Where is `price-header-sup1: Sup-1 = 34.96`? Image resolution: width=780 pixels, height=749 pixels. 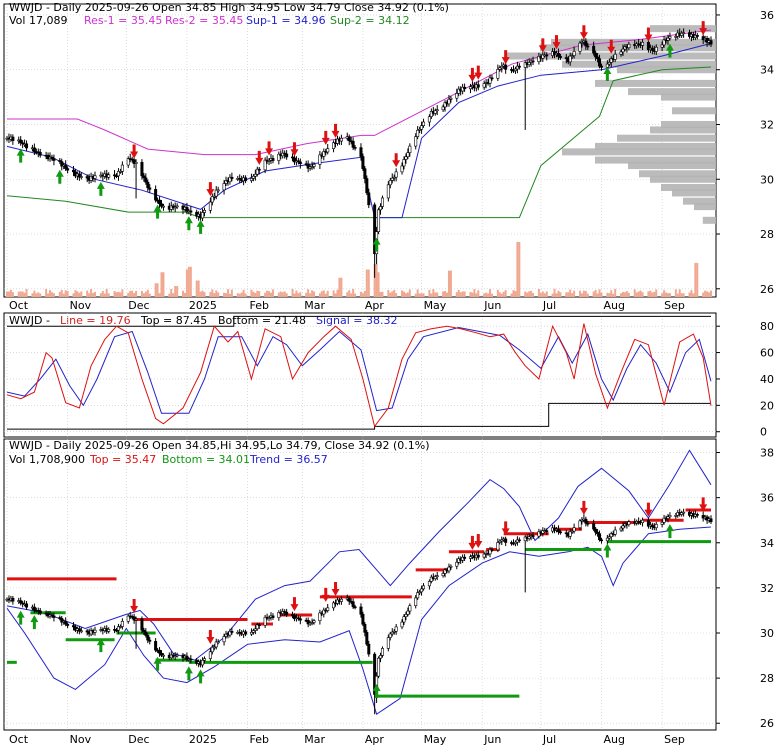 price-header-sup1: Sup-1 = 34.96 is located at coordinates (286, 20).